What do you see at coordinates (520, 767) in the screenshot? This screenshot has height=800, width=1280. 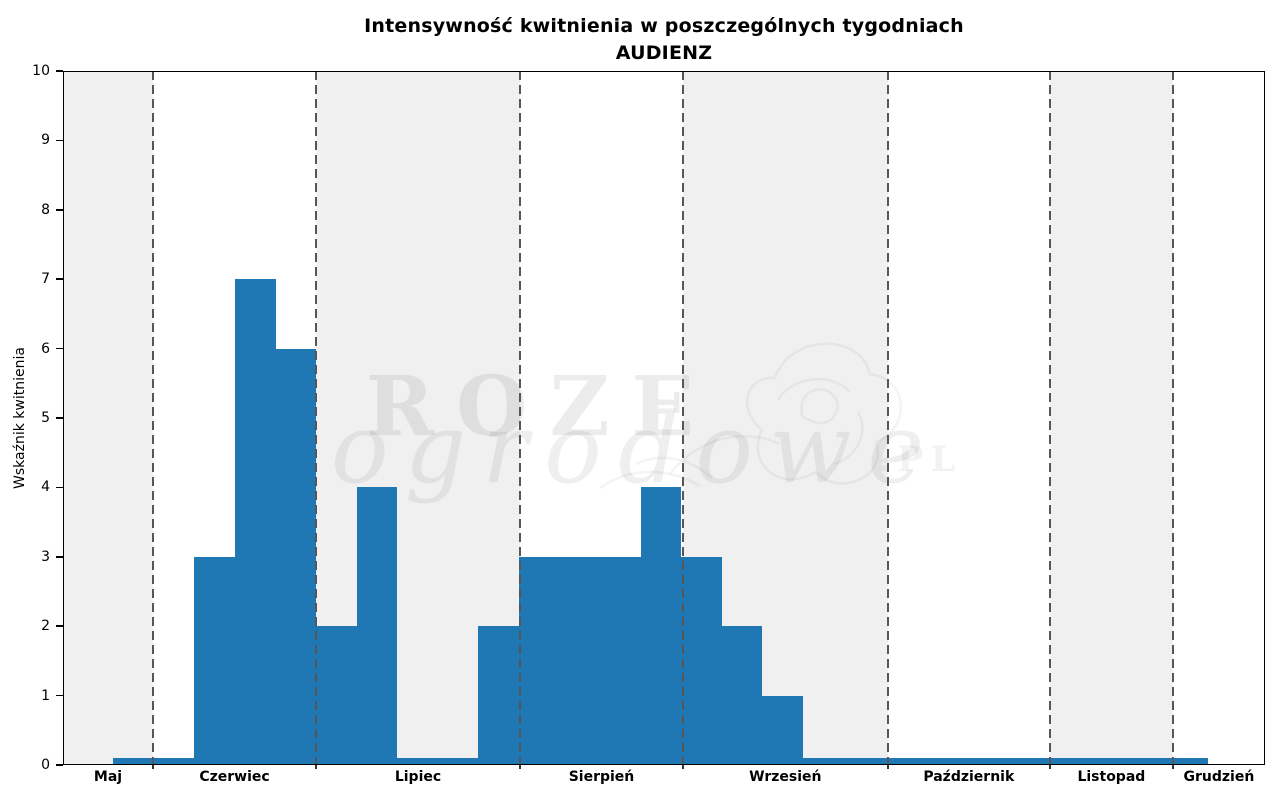 I see `x-tick-sierpień` at bounding box center [520, 767].